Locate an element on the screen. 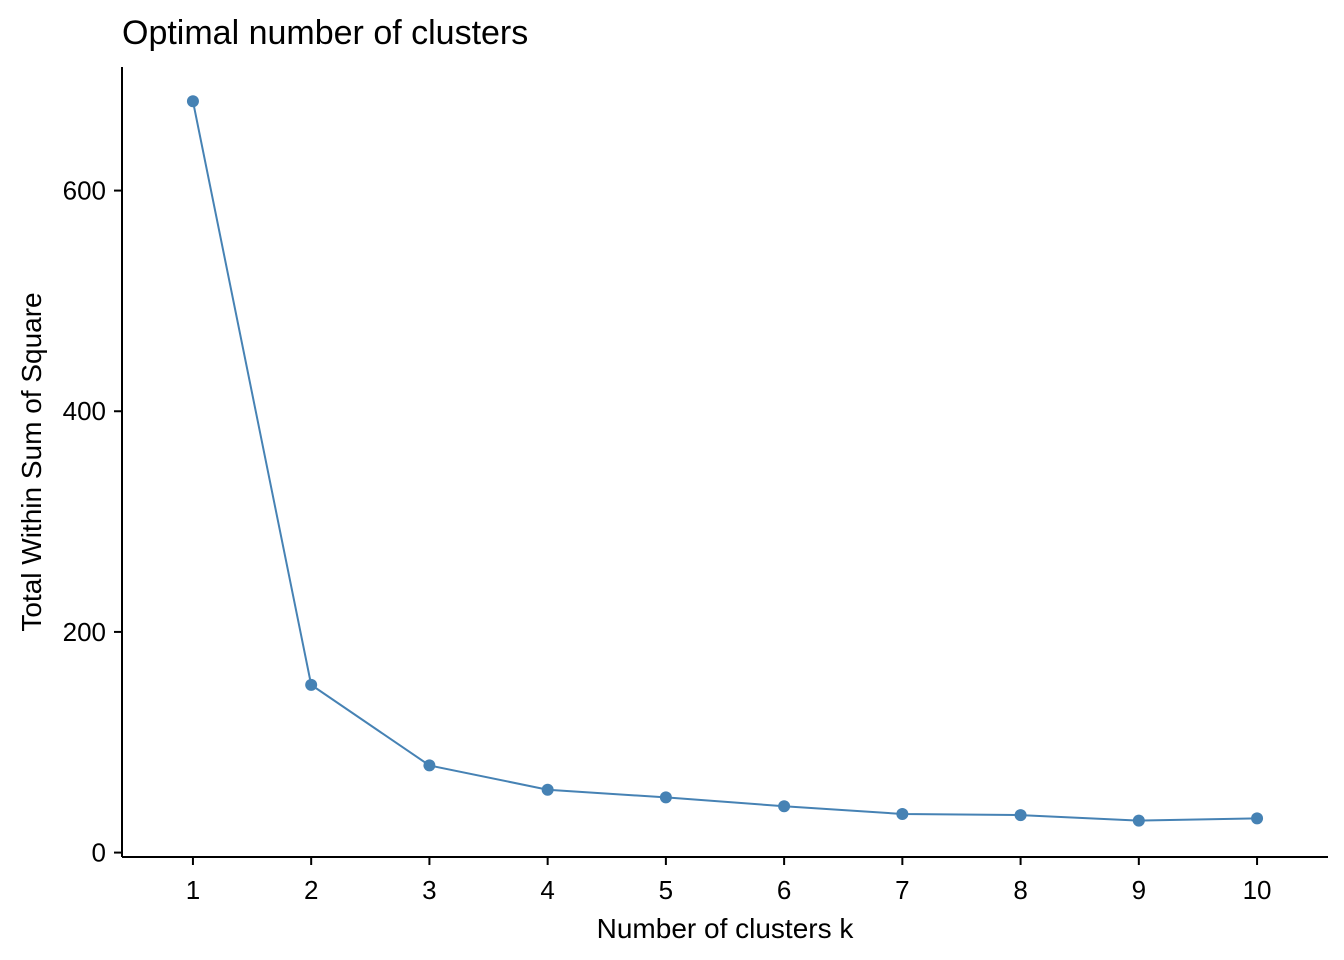  y-tick-label: 400 is located at coordinates (84, 411).